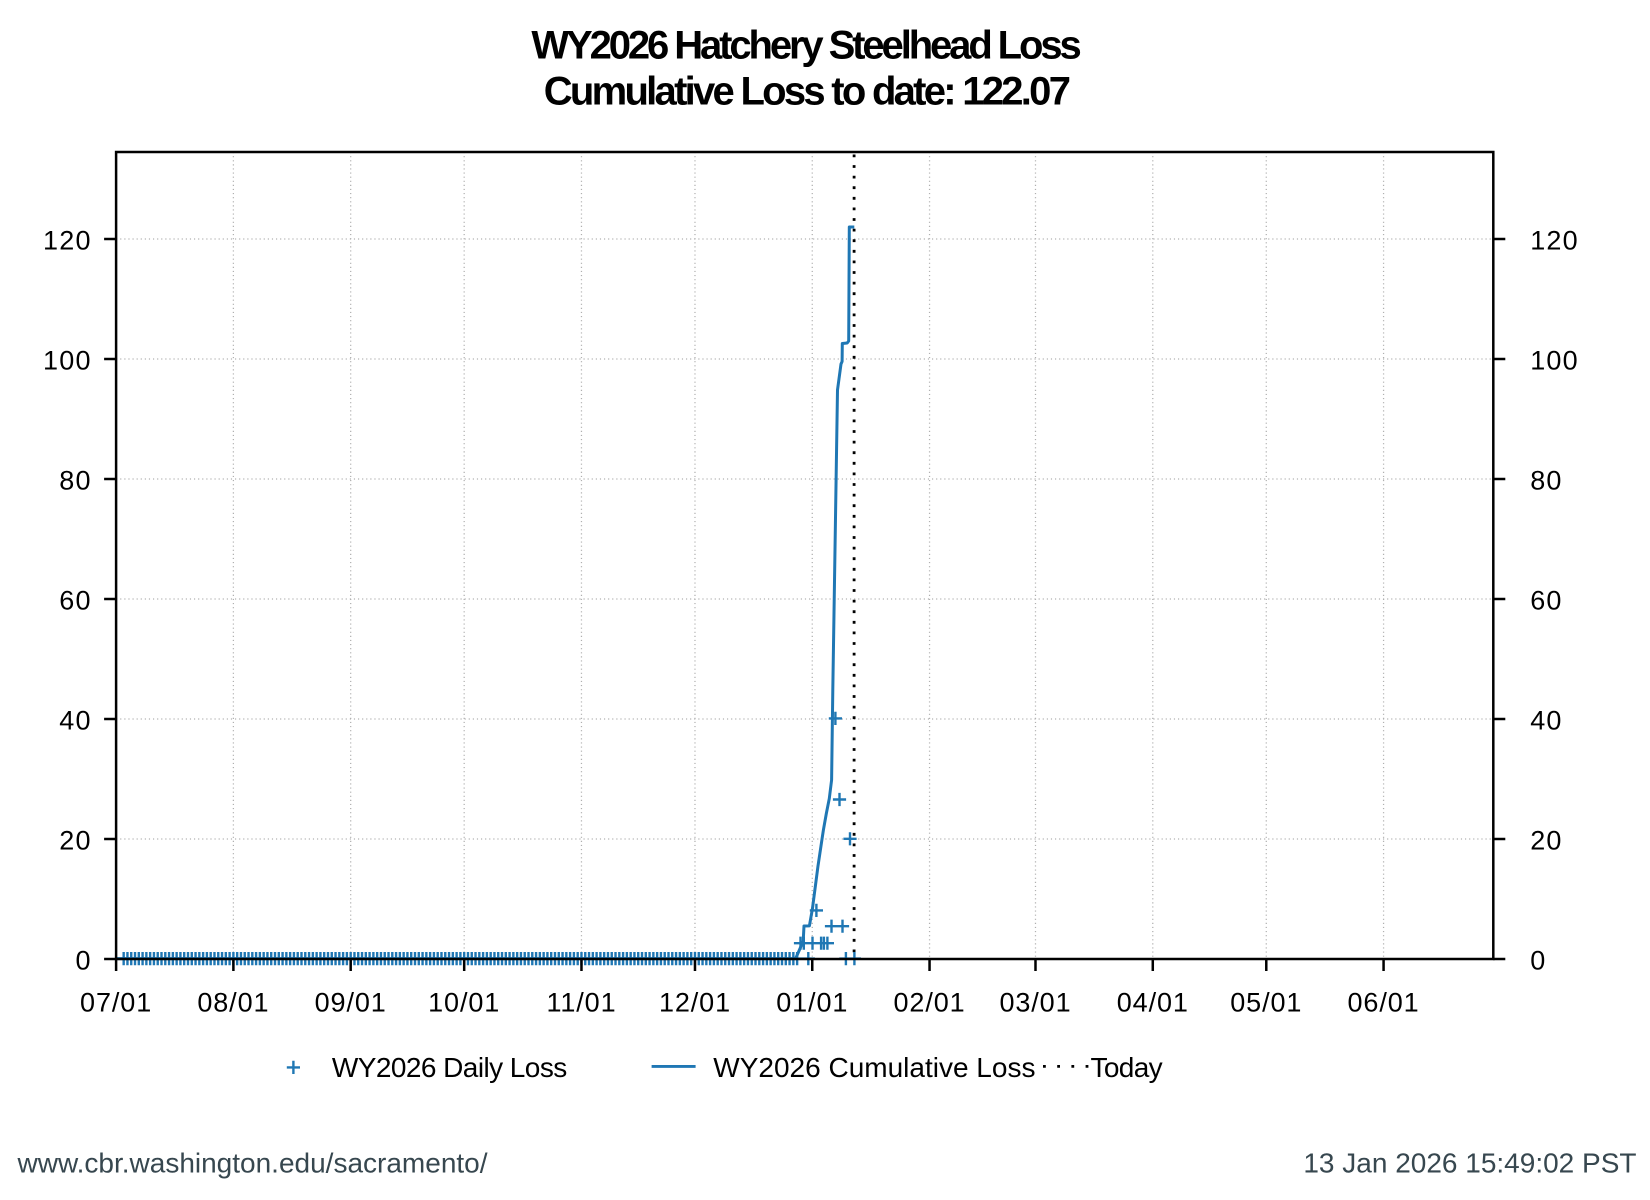 The image size is (1650, 1200). I want to click on svg-text: 08/01, so click(233, 1003).